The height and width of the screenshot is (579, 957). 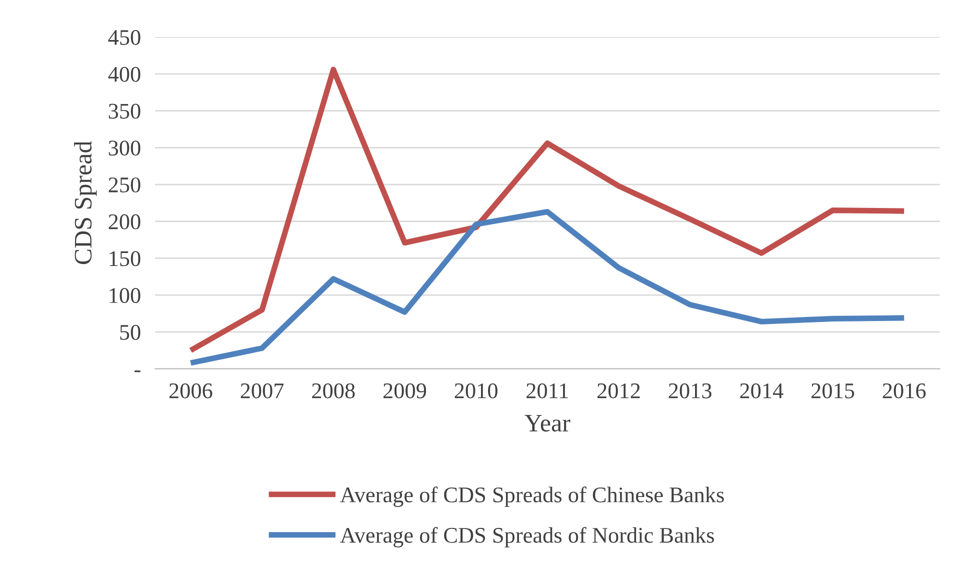 What do you see at coordinates (762, 390) in the screenshot?
I see `x-tick-label: 2014` at bounding box center [762, 390].